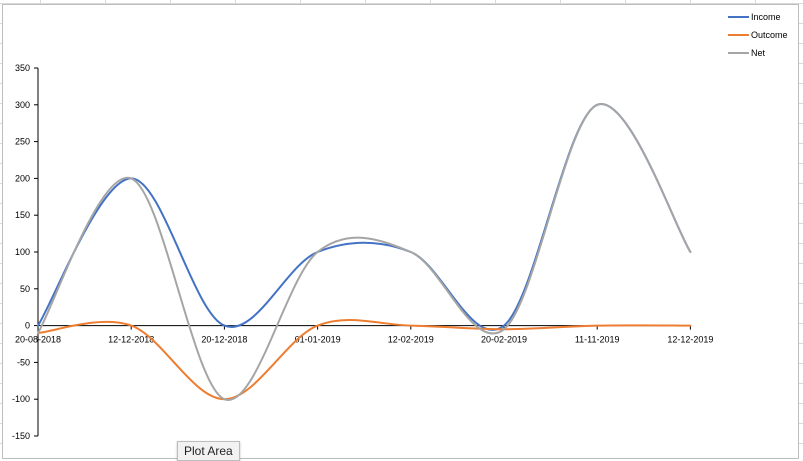 This screenshot has height=461, width=803. Describe the element at coordinates (224, 340) in the screenshot. I see `x-tick-label: 20-12-2018` at that location.